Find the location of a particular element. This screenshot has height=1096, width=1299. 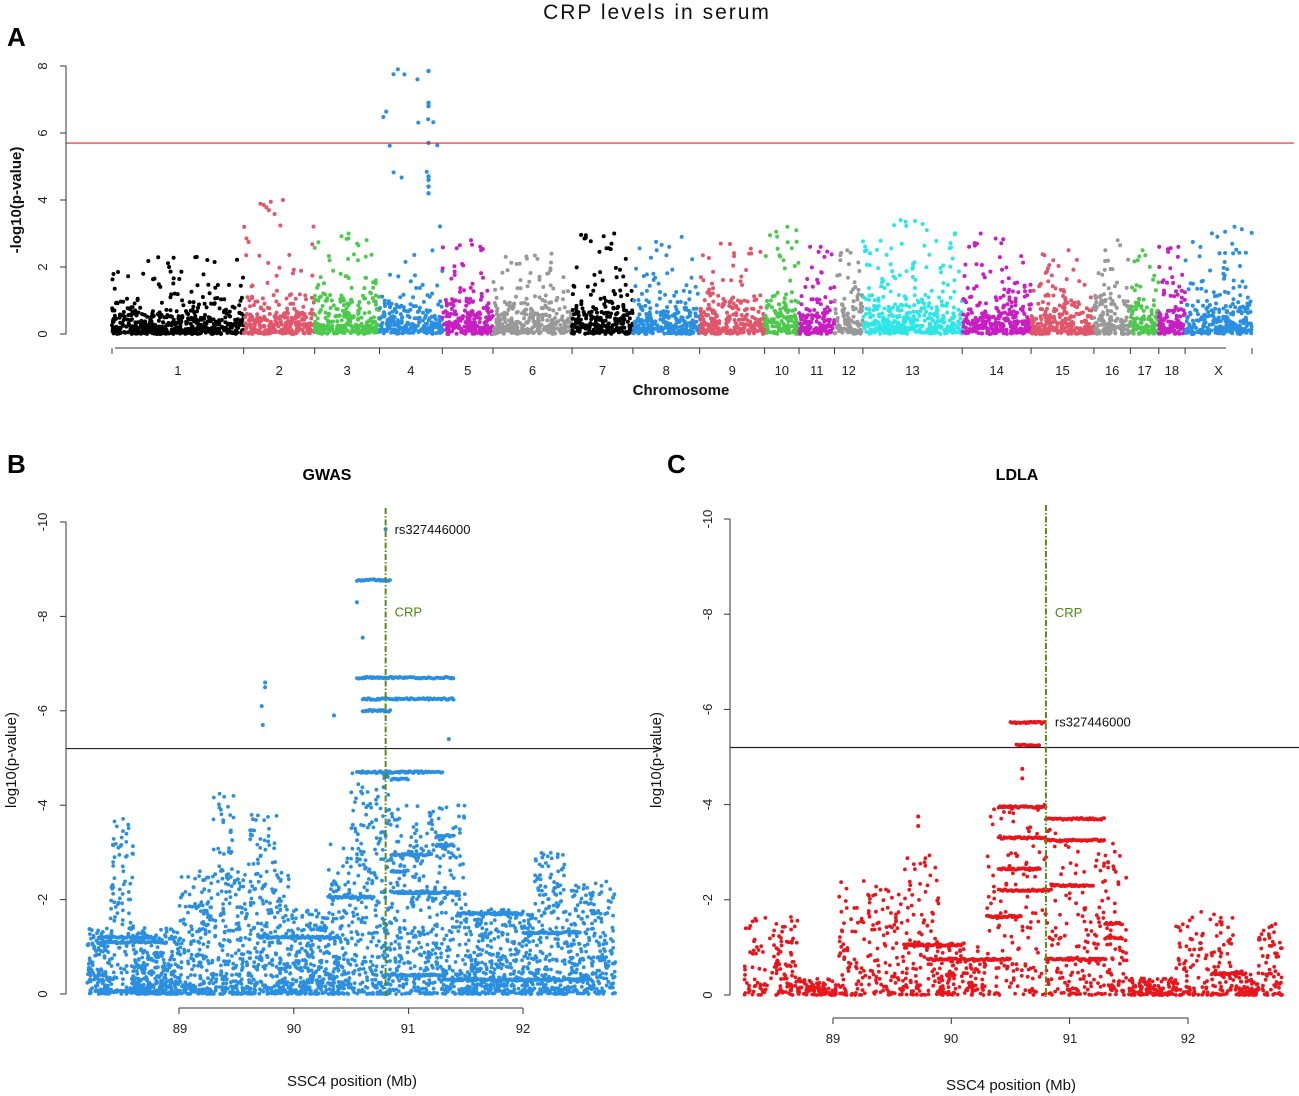

panel-label-c: C is located at coordinates (676, 464).